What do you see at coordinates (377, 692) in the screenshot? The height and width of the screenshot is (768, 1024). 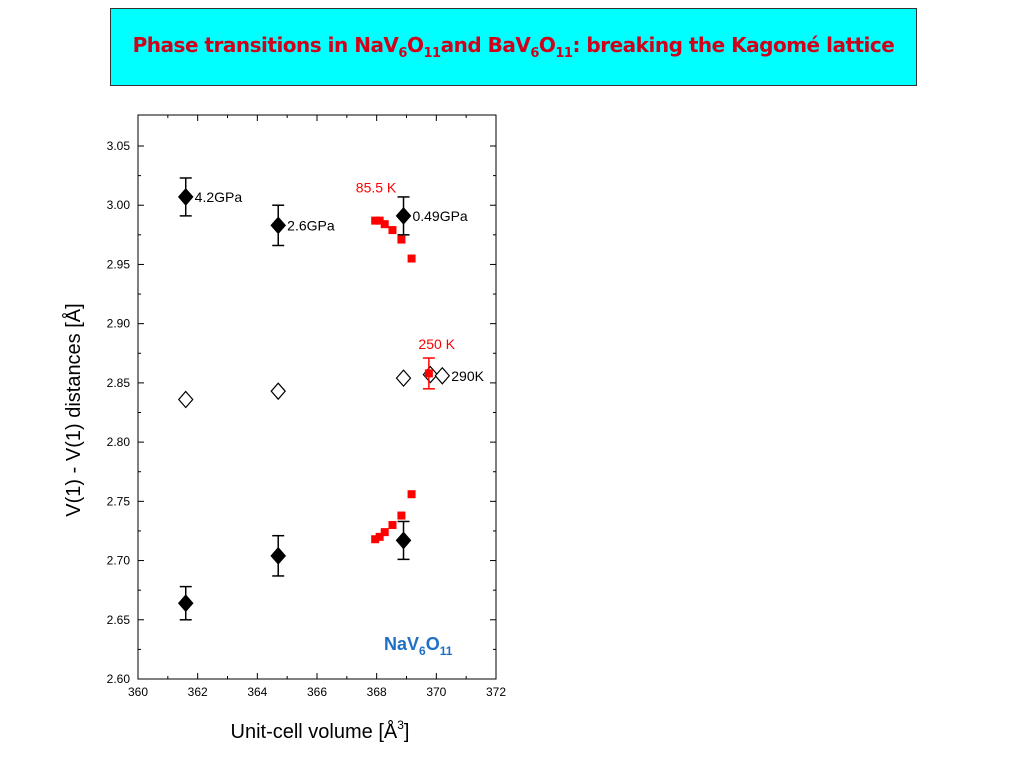 I see `x-tick-label: 368` at bounding box center [377, 692].